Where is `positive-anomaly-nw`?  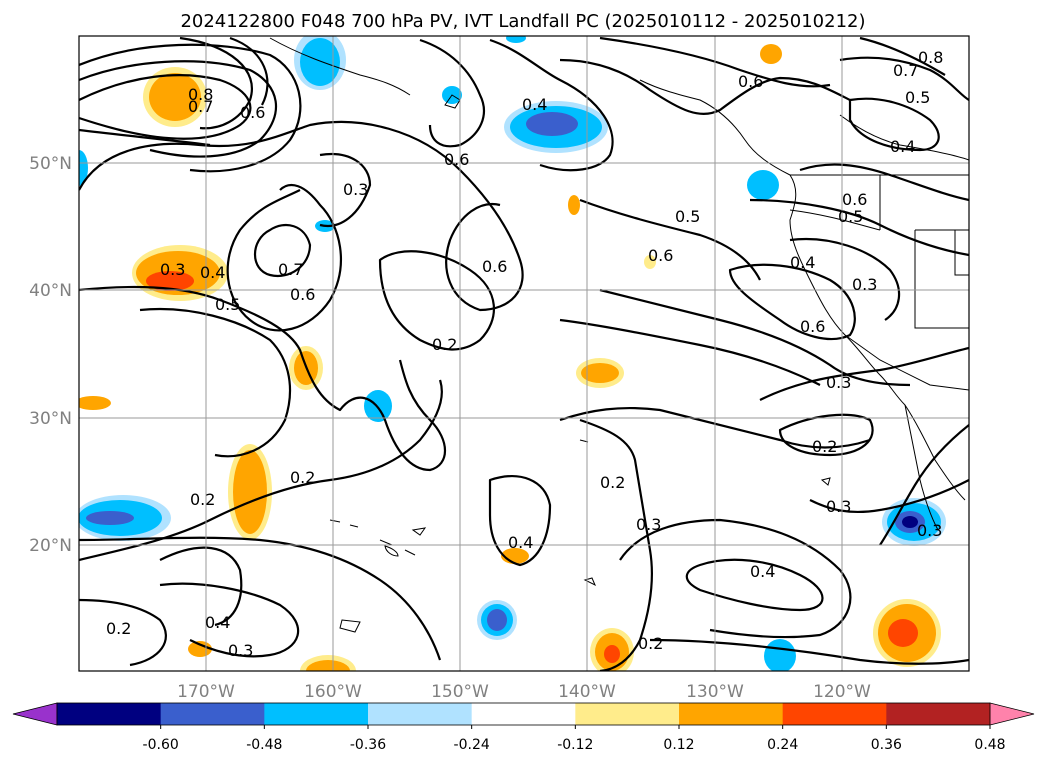 positive-anomaly-nw is located at coordinates (175, 97).